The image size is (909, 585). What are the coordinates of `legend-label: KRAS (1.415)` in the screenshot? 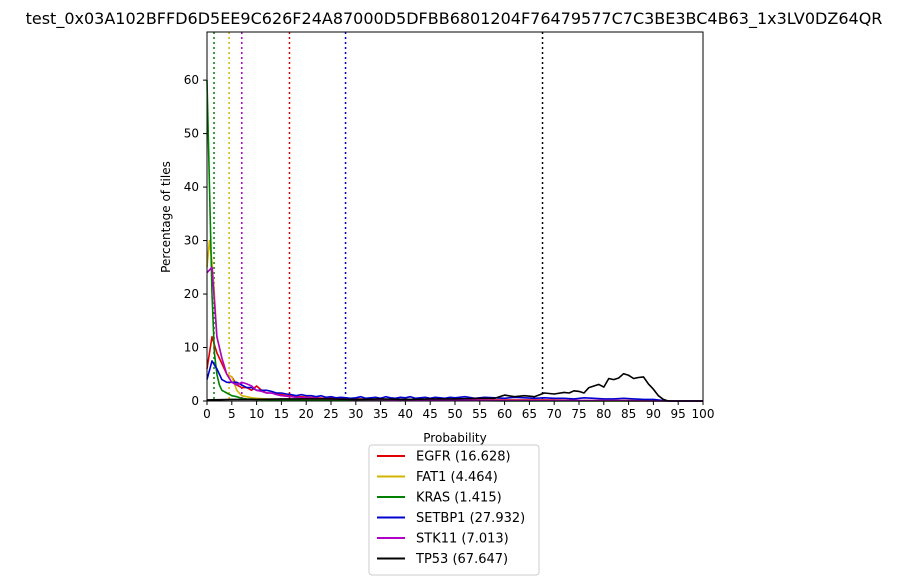 It's located at (459, 498).